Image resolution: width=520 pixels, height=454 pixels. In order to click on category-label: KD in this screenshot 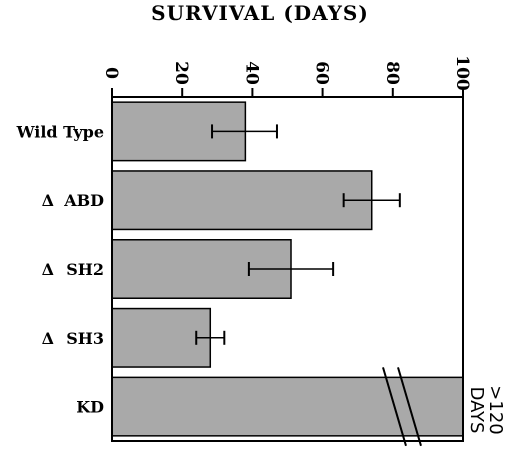, I will do `click(90, 407)`.